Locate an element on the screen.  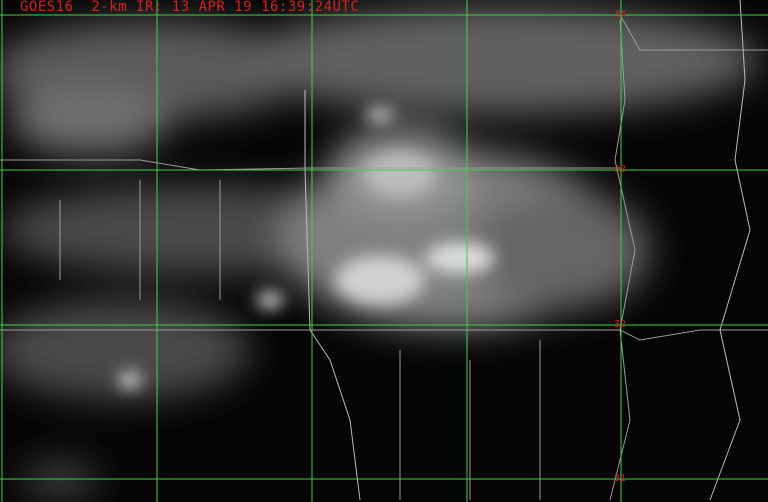
latitude-label-34: 34 is located at coordinates (620, 14).